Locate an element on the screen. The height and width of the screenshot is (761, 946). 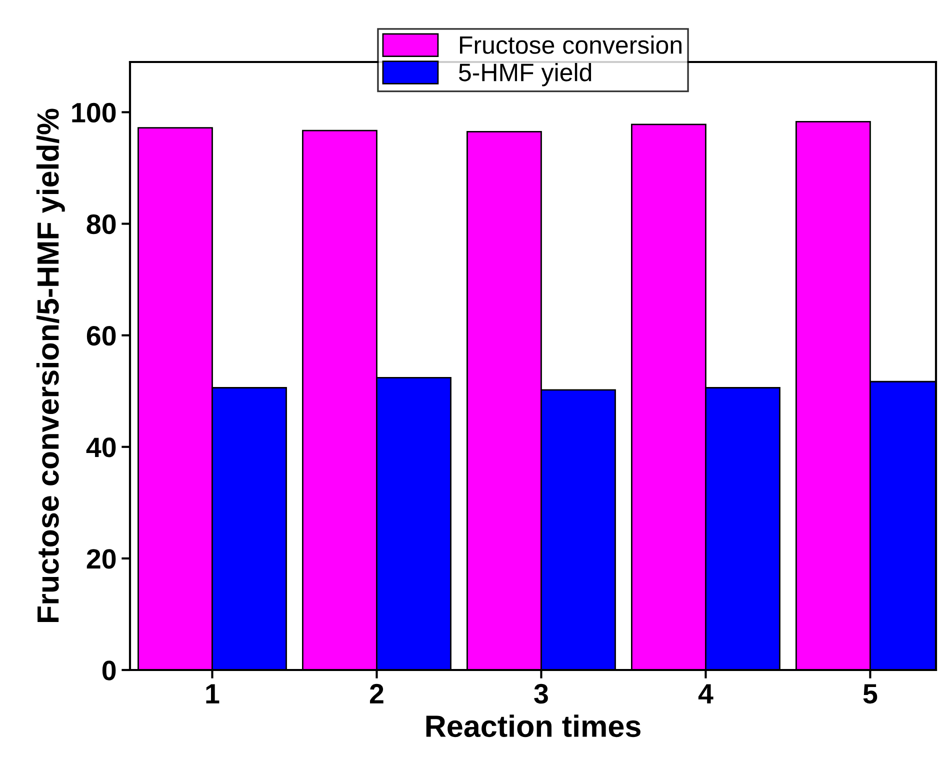
x-tick-label: 2 is located at coordinates (377, 694).